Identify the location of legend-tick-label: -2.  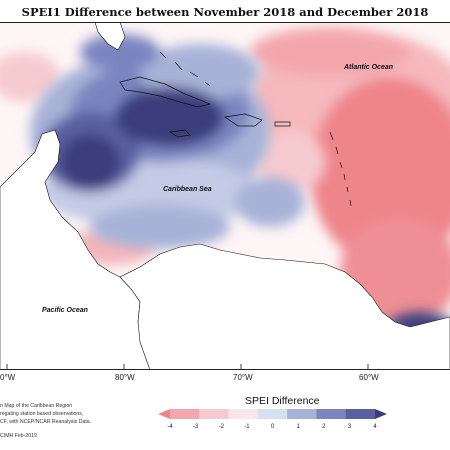
(222, 427).